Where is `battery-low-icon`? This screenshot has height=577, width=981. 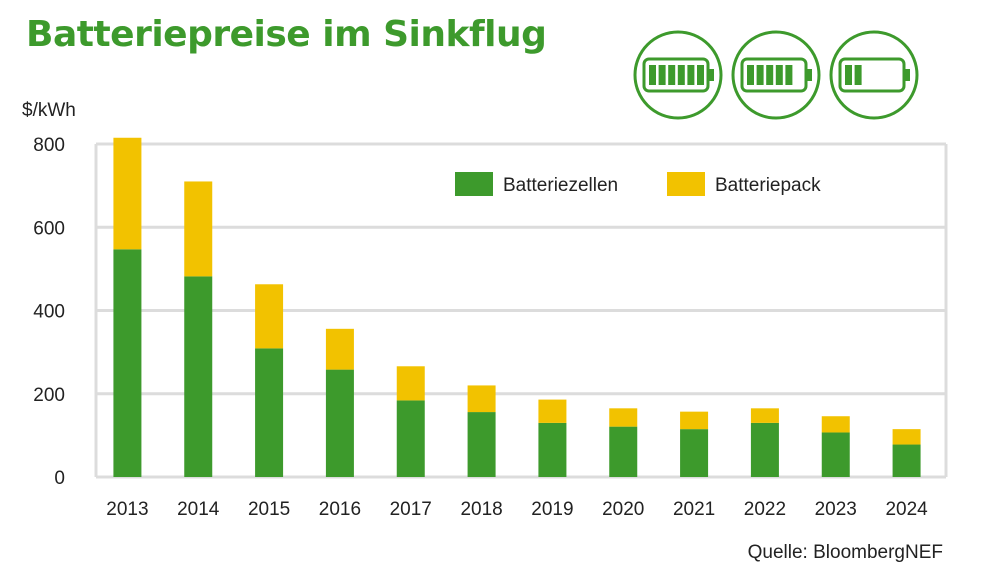
battery-low-icon is located at coordinates (874, 75).